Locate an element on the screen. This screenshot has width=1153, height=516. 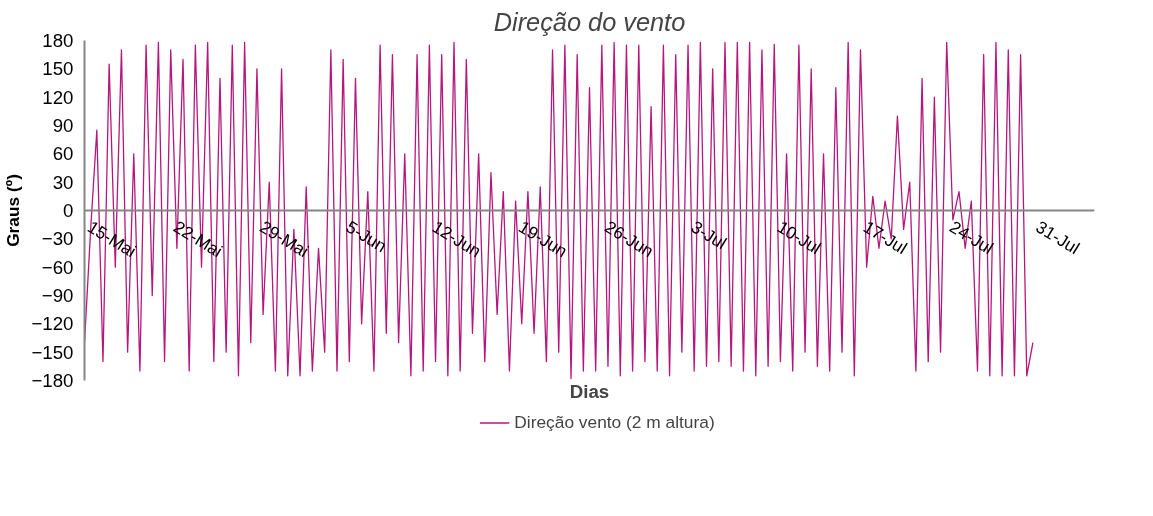
y-tick-label: 90 is located at coordinates (63, 125).